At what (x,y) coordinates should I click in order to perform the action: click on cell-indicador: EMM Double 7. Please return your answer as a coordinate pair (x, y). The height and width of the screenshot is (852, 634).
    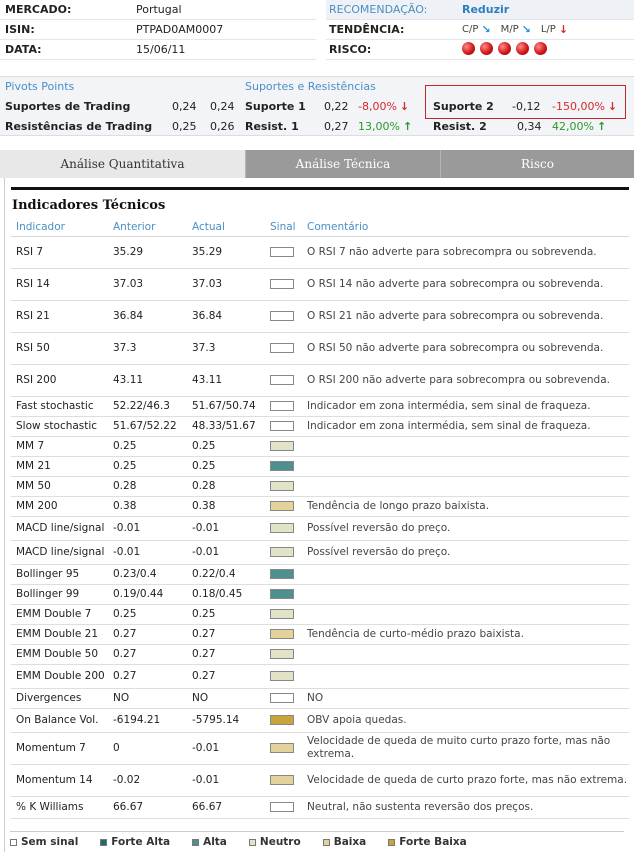
    Looking at the image, I should click on (59, 614).